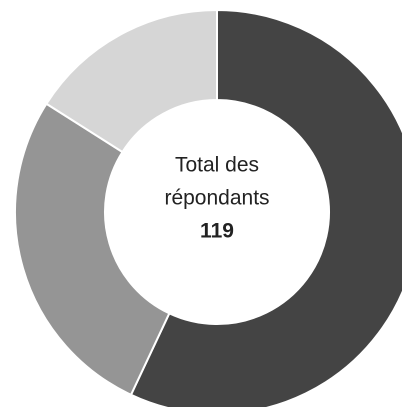 This screenshot has height=407, width=402. What do you see at coordinates (217, 231) in the screenshot?
I see `center-total: 119` at bounding box center [217, 231].